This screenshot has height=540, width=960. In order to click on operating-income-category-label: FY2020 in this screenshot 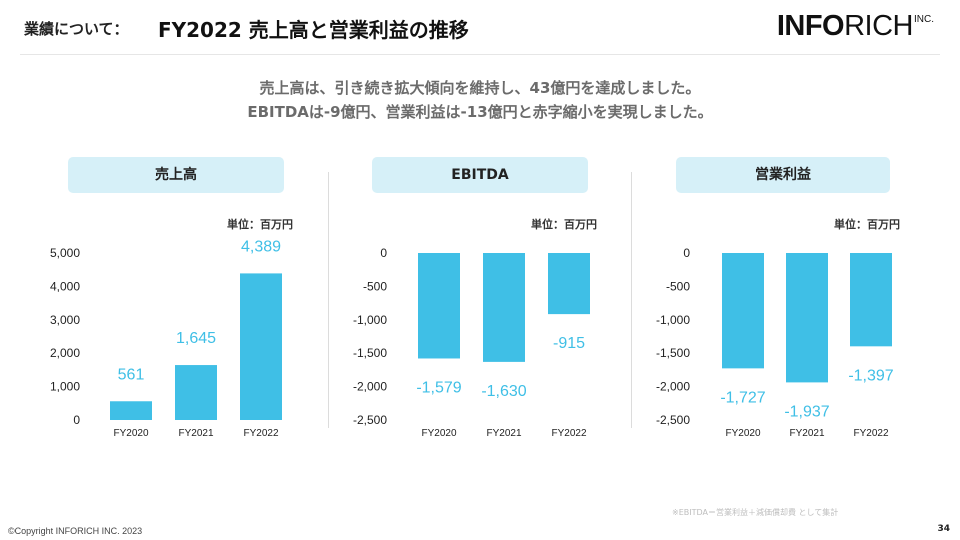, I will do `click(742, 433)`.